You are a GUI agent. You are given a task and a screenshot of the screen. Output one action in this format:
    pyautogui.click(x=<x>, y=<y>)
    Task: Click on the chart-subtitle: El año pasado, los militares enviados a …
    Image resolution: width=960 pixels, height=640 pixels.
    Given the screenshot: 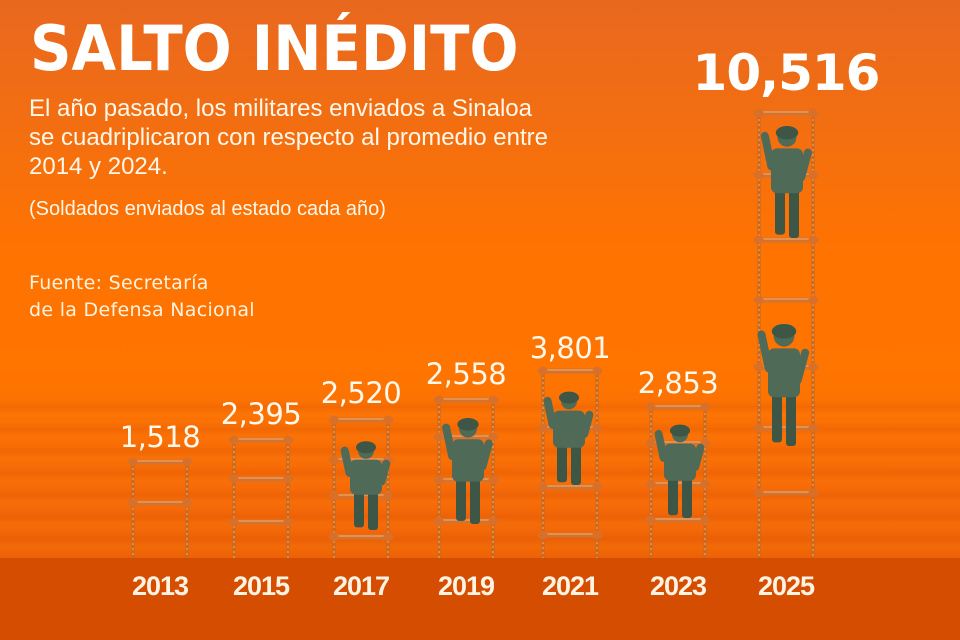 What is the action you would take?
    pyautogui.click(x=288, y=137)
    